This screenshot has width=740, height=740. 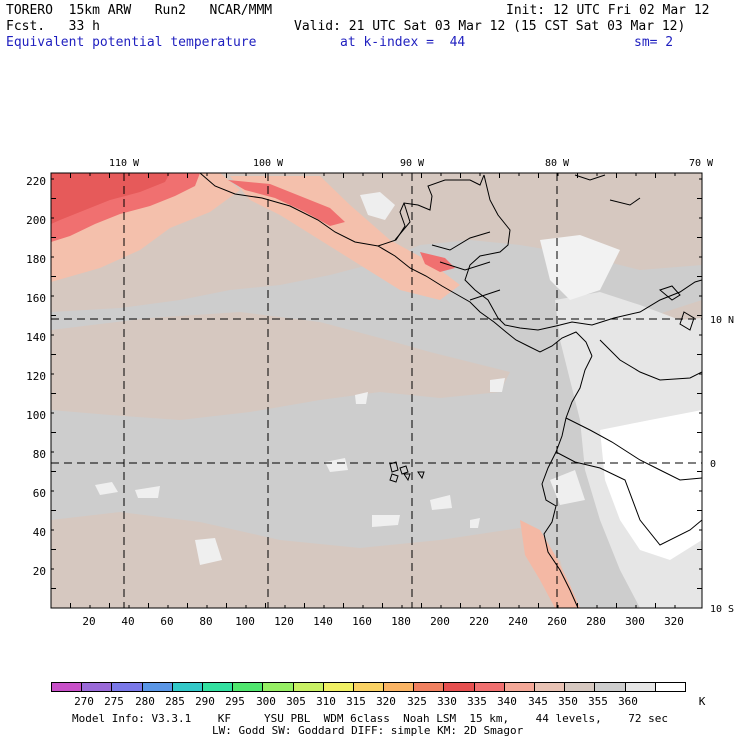 I want to click on colorbar-label: 270, so click(x=84, y=701).